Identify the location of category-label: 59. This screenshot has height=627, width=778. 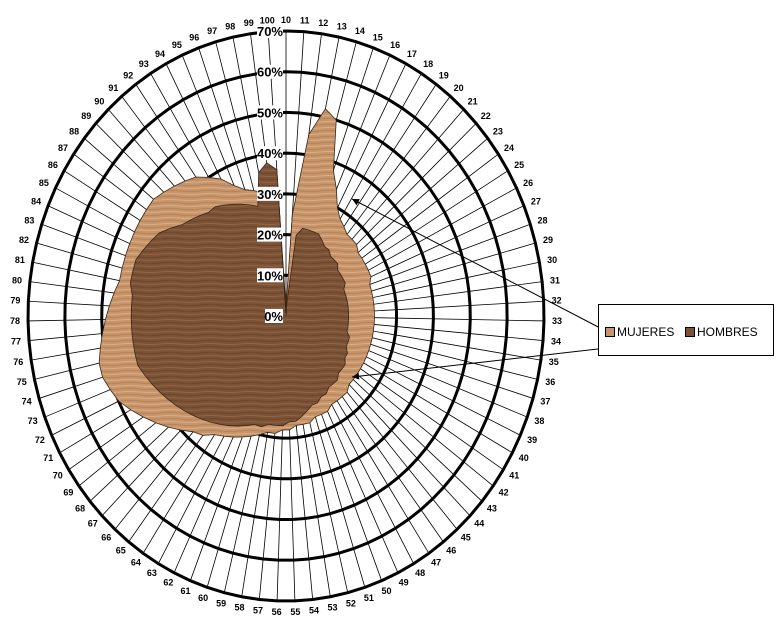
(221, 603).